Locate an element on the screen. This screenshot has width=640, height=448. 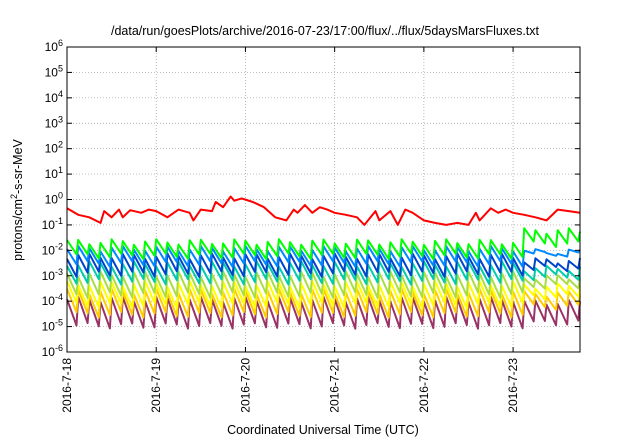
x-tick-label: 2016-7-22 is located at coordinates (424, 385).